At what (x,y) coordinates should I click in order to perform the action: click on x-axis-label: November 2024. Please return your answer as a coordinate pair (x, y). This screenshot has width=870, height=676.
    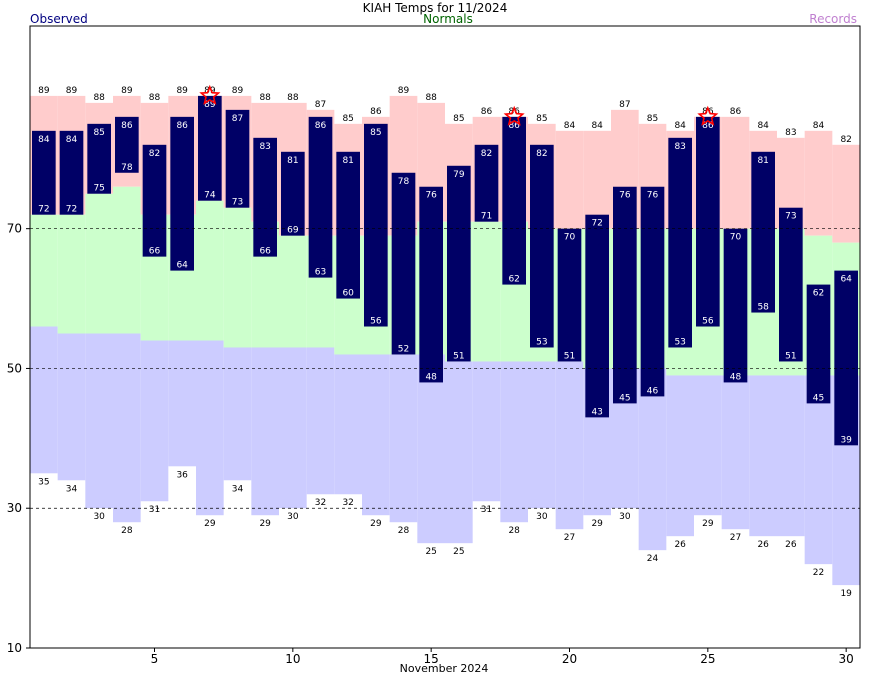
    Looking at the image, I should click on (444, 668).